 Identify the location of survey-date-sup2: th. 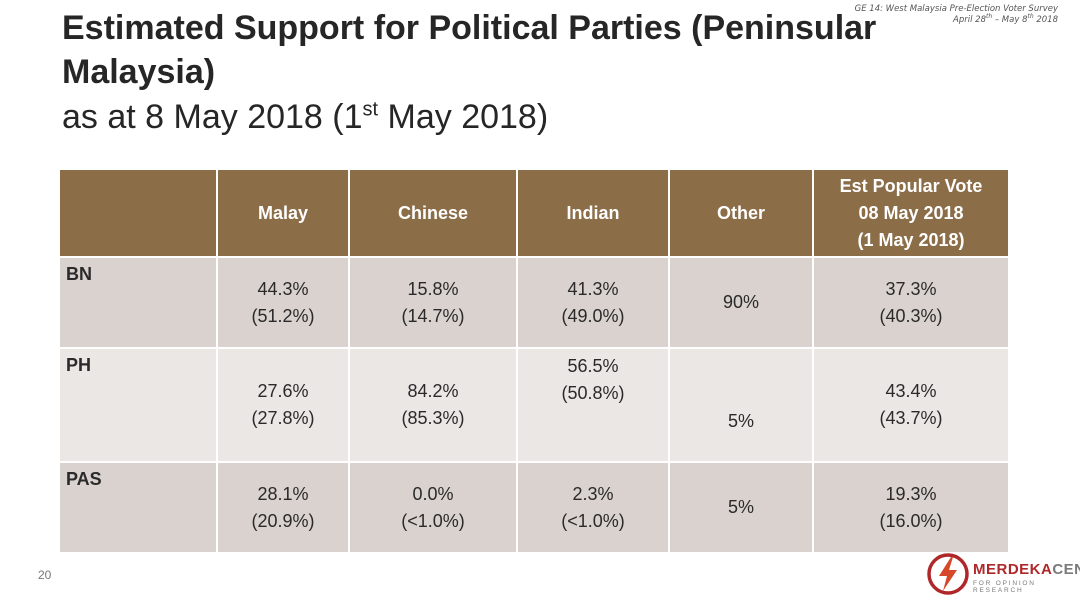
(1030, 17).